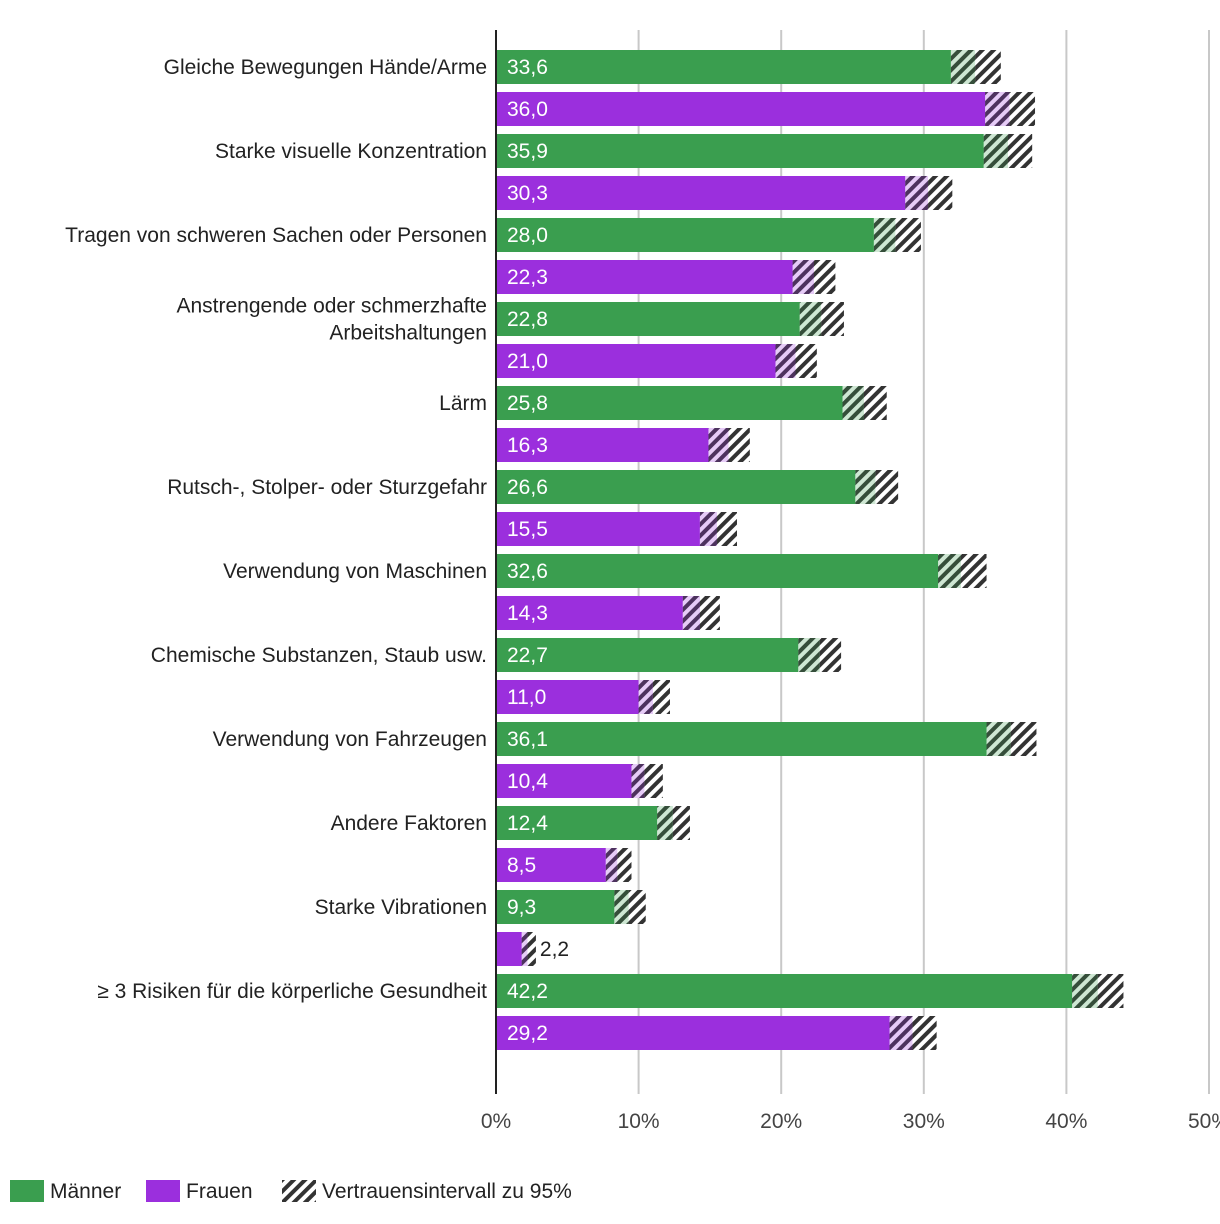 Image resolution: width=1220 pixels, height=1224 pixels. What do you see at coordinates (555, 907) in the screenshot?
I see `bar-männer-10` at bounding box center [555, 907].